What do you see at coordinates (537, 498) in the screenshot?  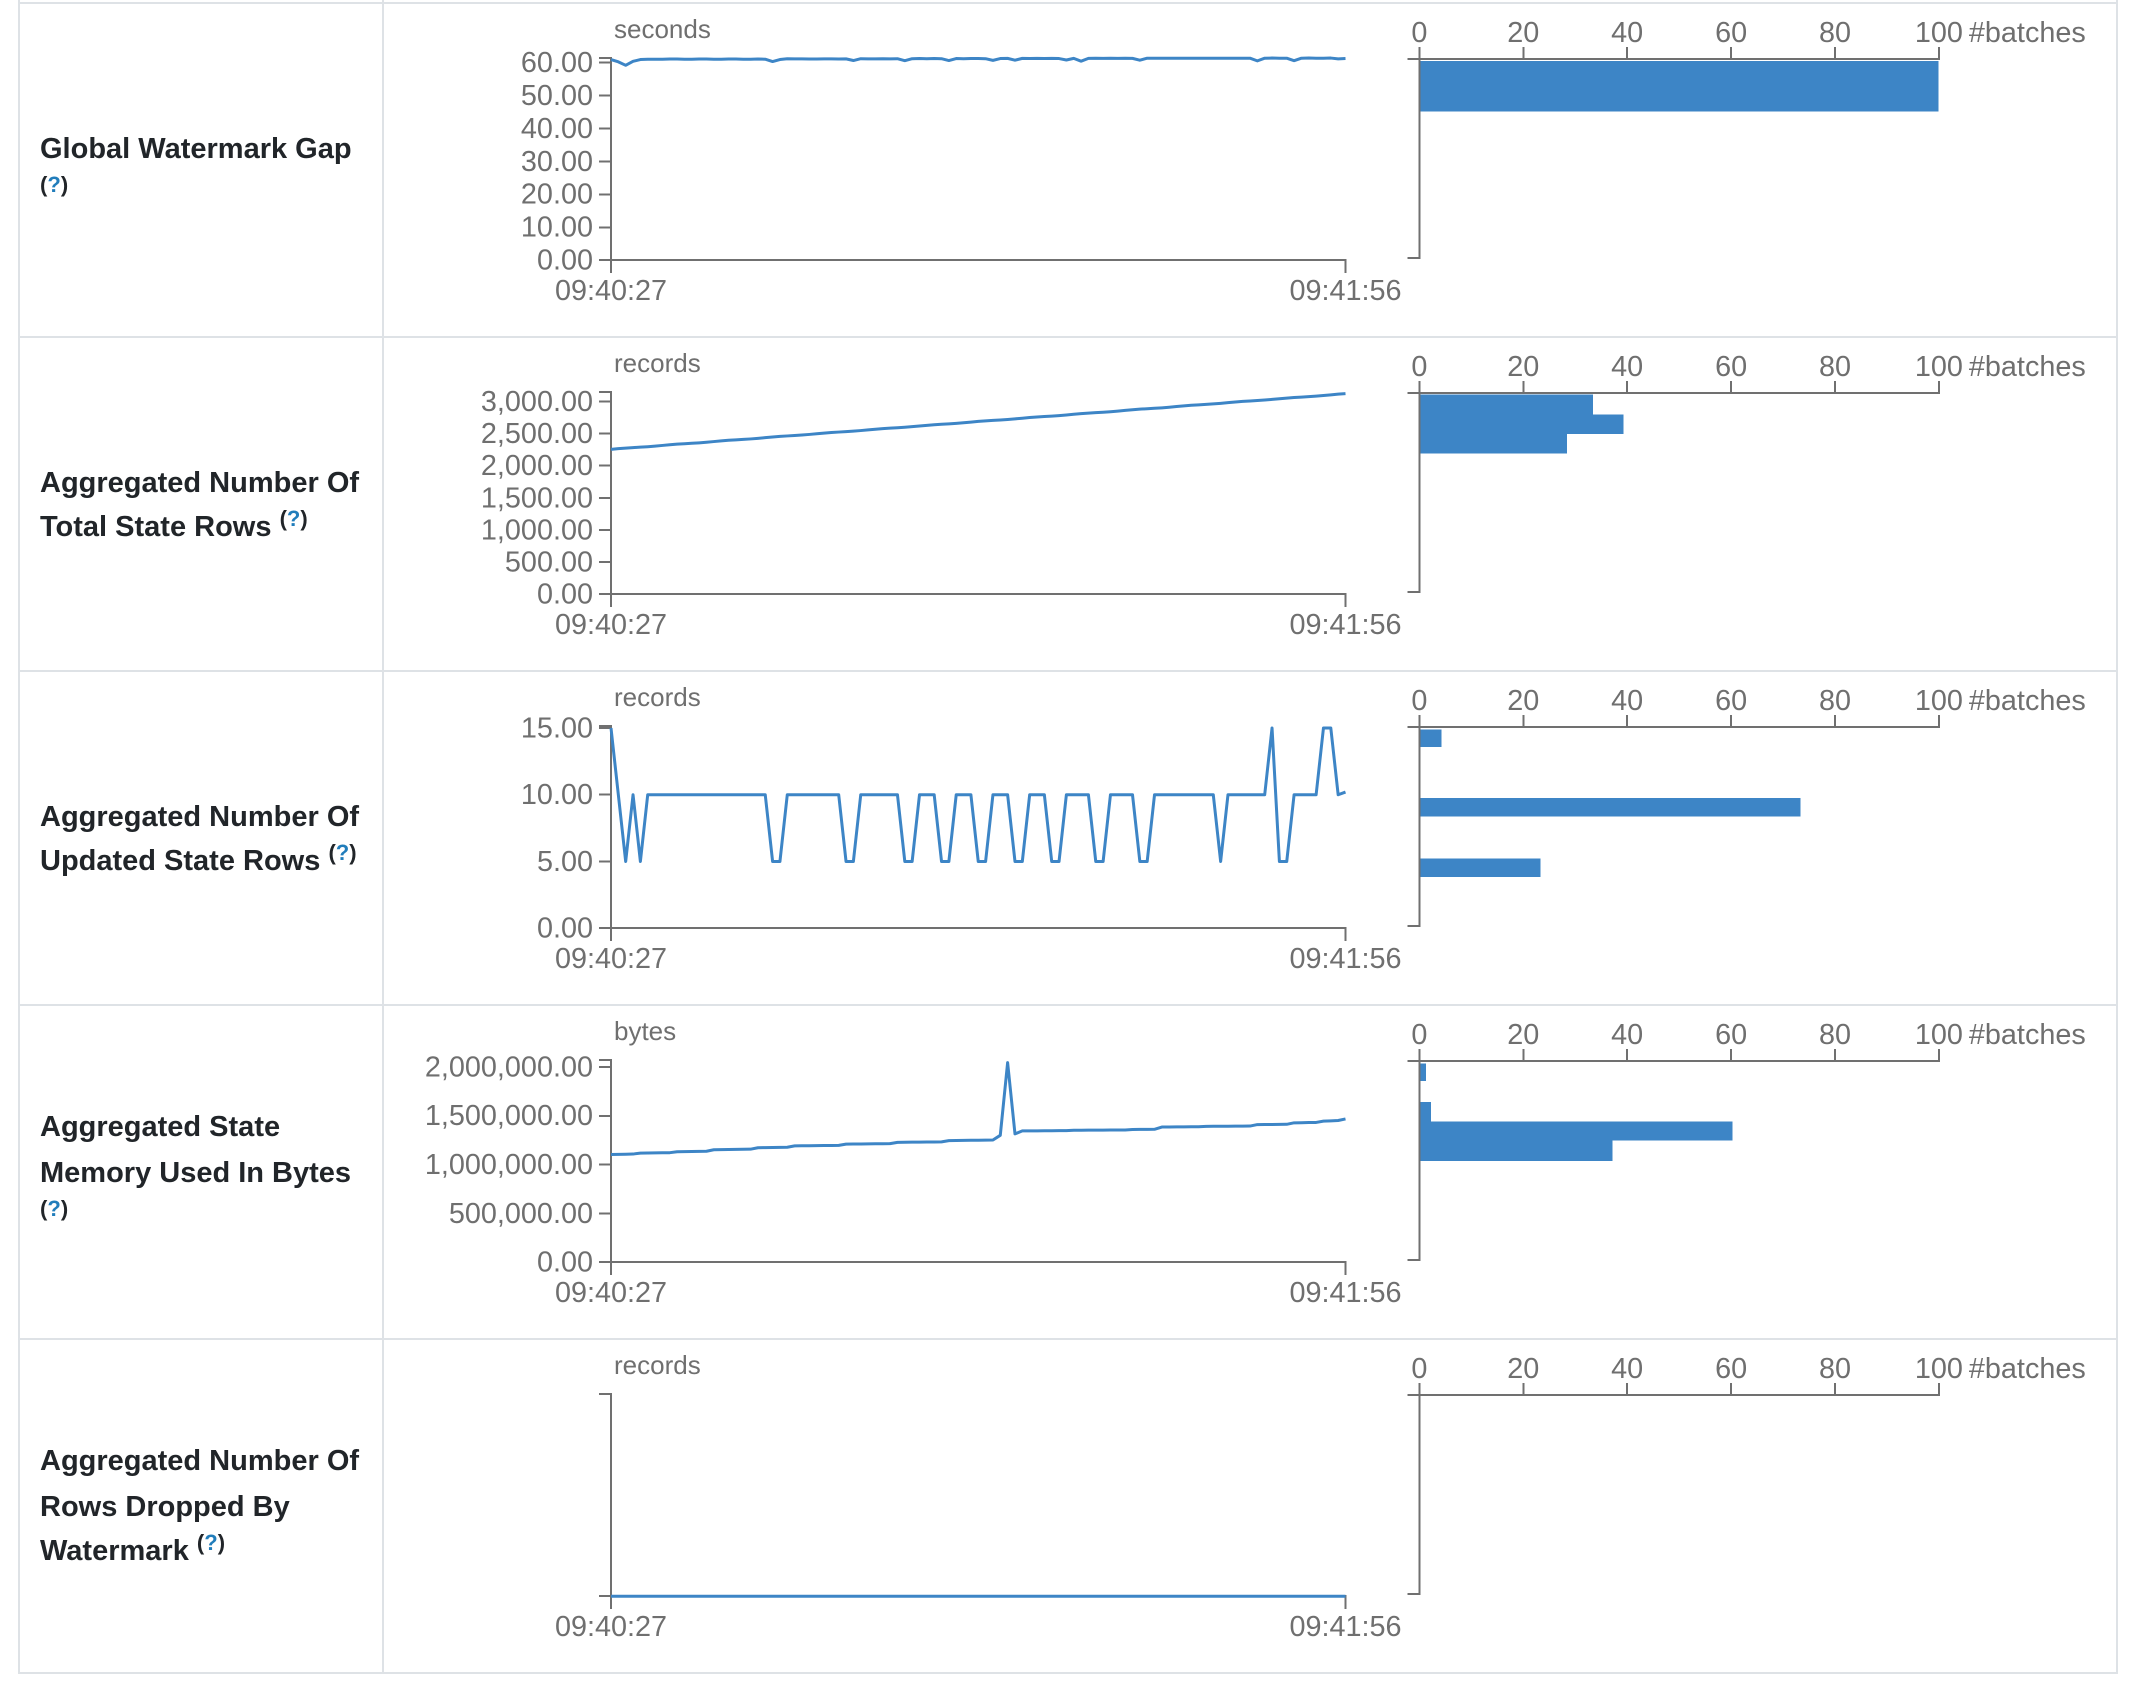 I see `svg-text: 1,500.00` at bounding box center [537, 498].